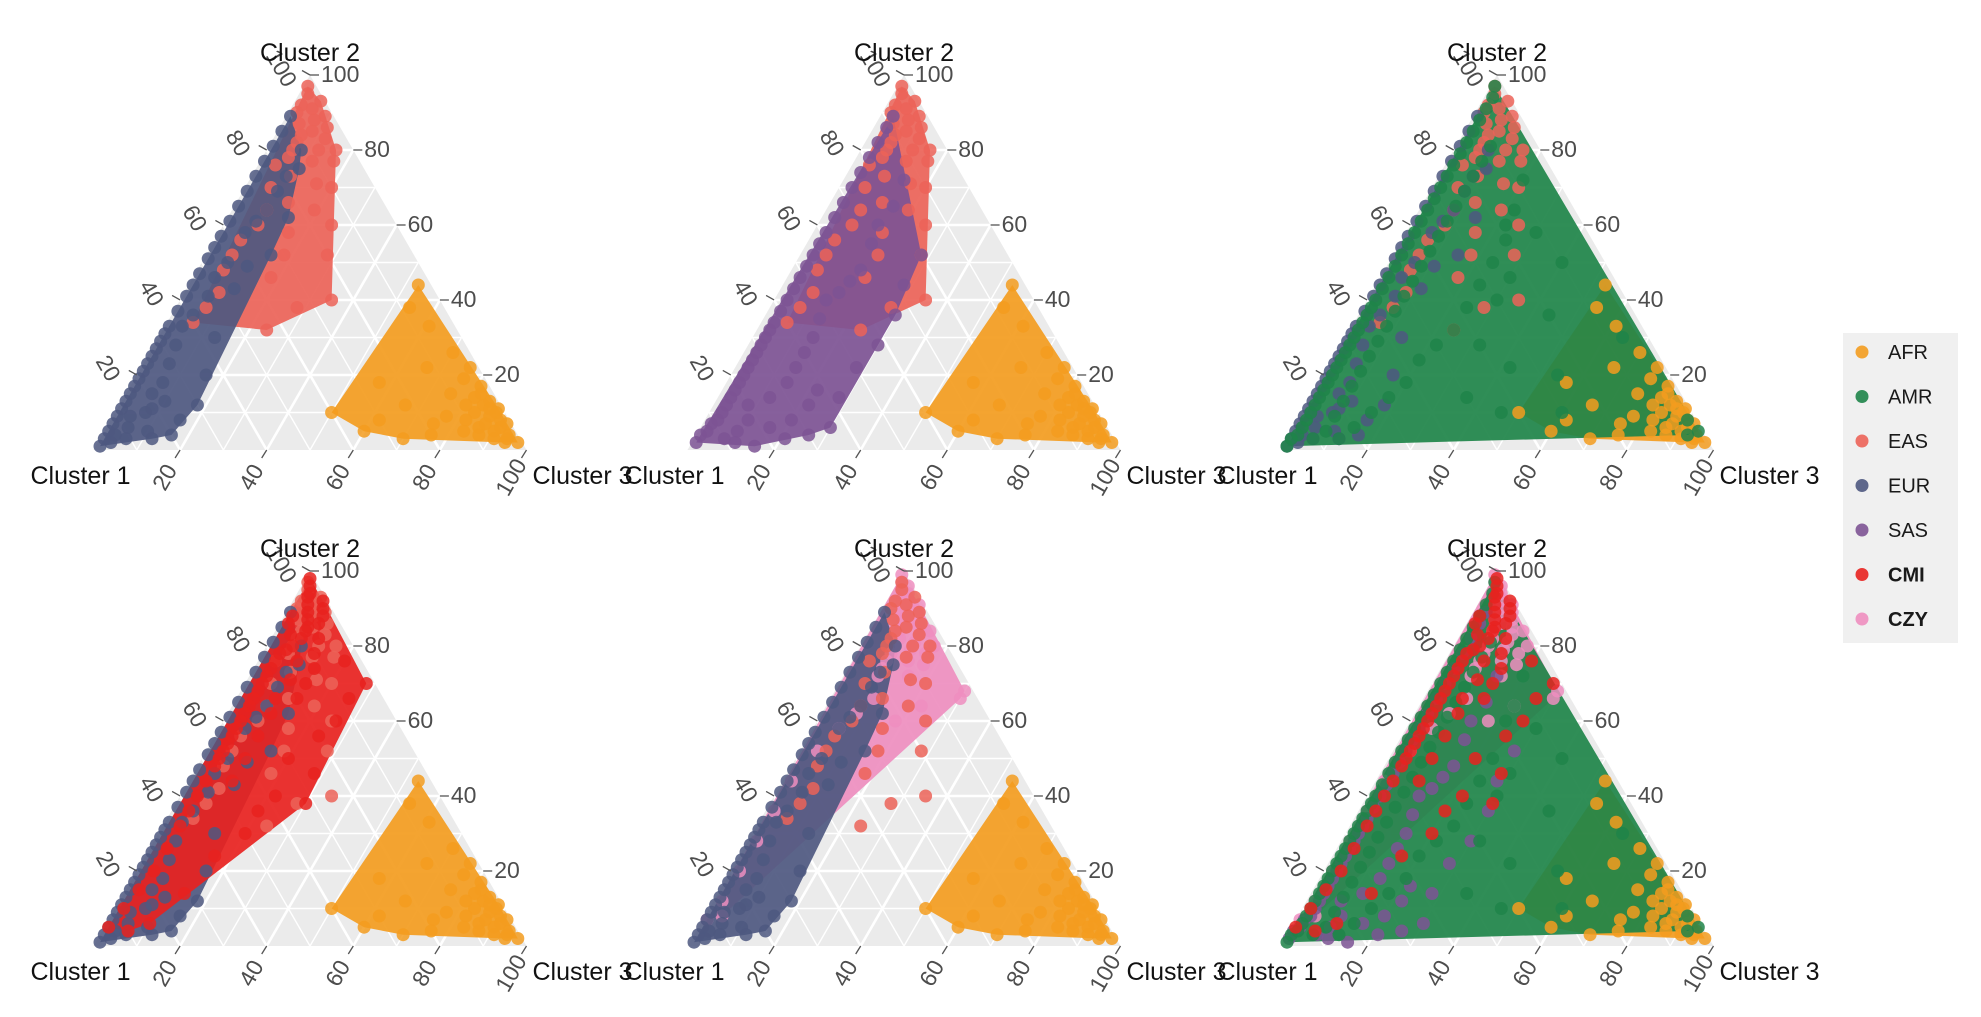  What do you see at coordinates (80, 972) in the screenshot?
I see `vertex-label-left: Cluster 1` at bounding box center [80, 972].